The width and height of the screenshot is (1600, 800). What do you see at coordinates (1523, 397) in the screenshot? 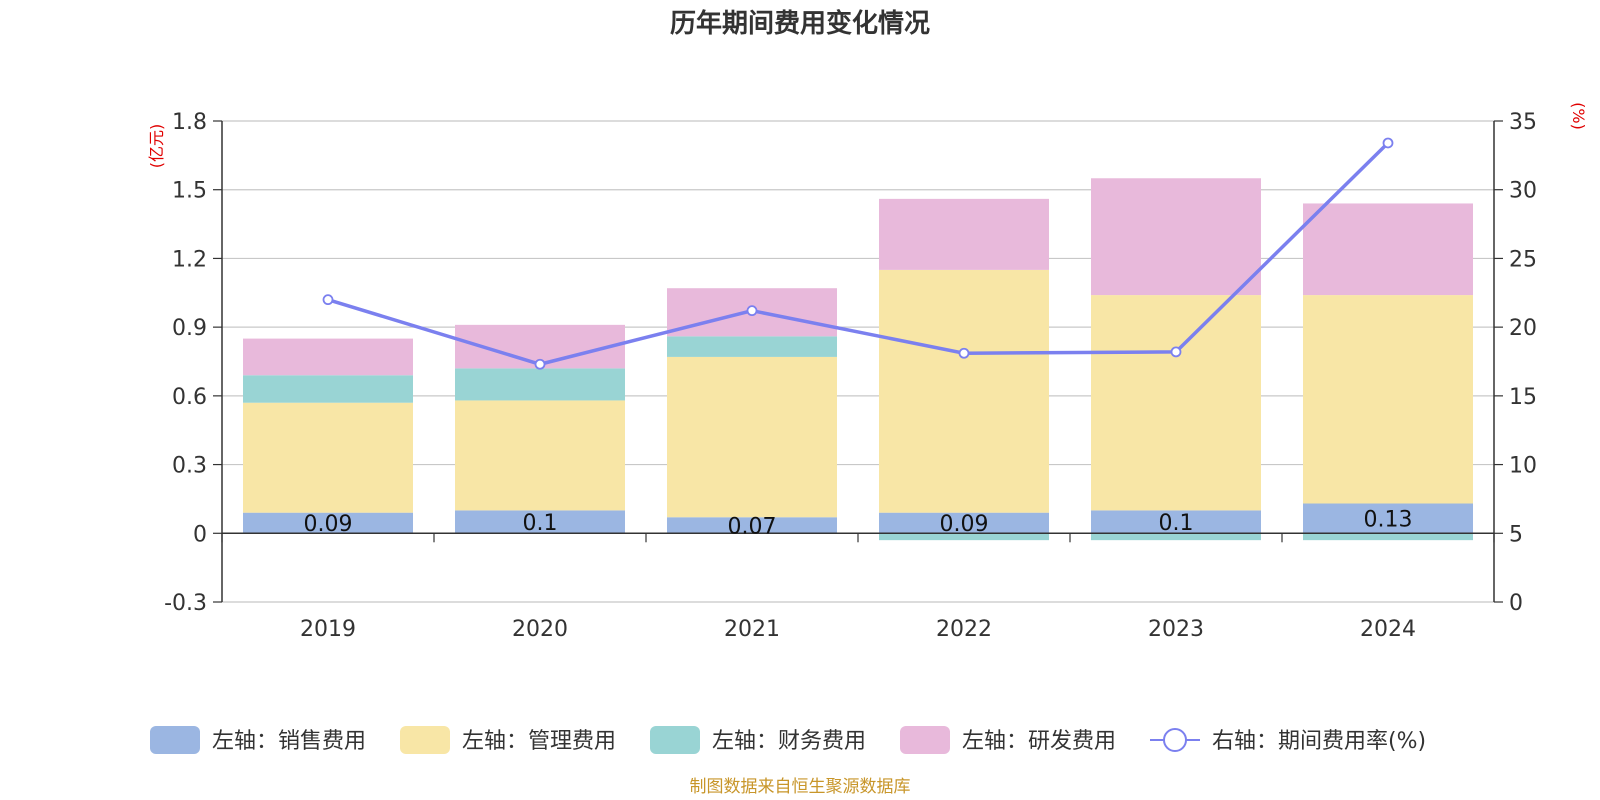
I see `right-tick-label: 15` at bounding box center [1523, 397].